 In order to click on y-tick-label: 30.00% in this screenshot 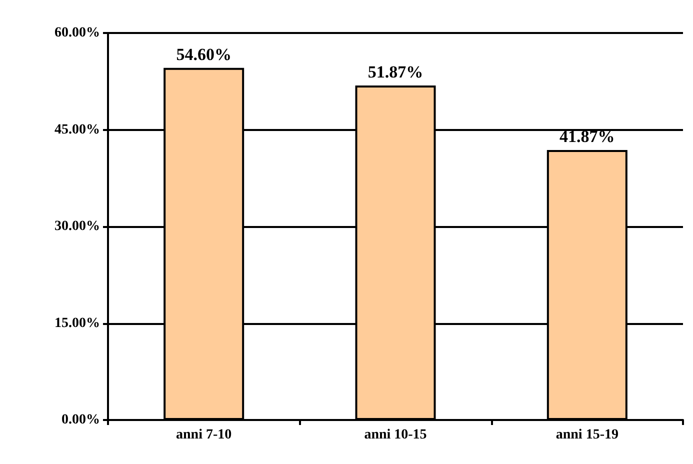, I will do `click(77, 226)`.